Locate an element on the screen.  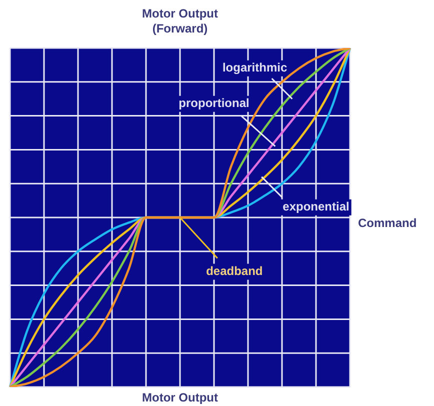
annotation: logarithmic is located at coordinates (255, 67).